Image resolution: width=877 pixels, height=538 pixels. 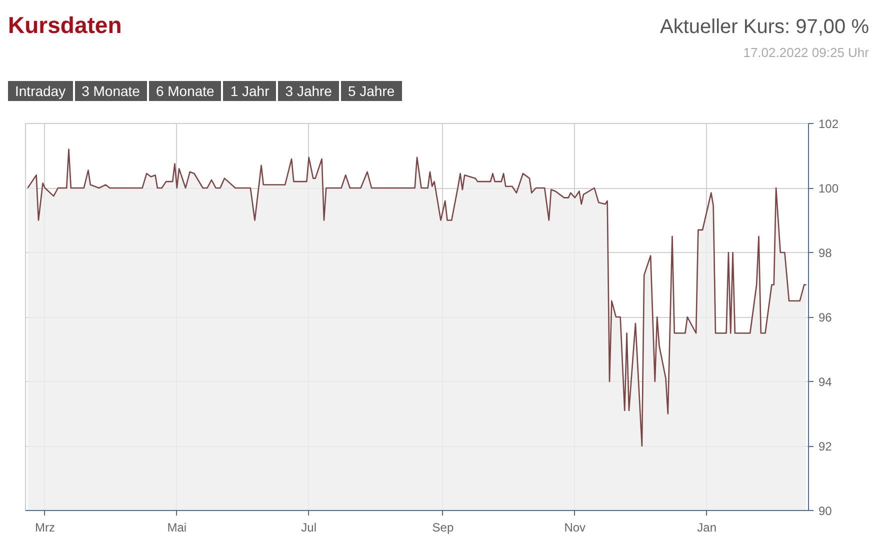 What do you see at coordinates (806, 52) in the screenshot?
I see `text: 17.02.2022 09:25 Uhr` at bounding box center [806, 52].